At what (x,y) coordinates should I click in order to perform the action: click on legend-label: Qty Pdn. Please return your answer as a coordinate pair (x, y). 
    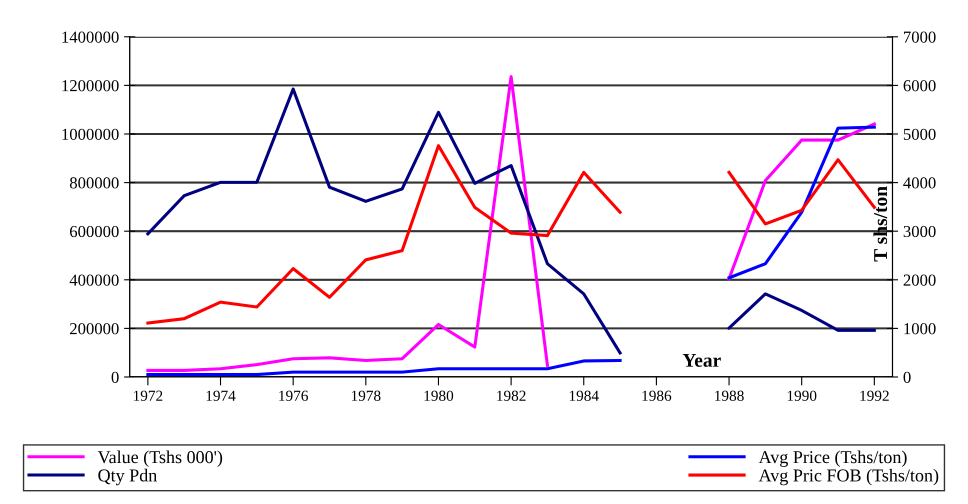
    Looking at the image, I should click on (127, 477).